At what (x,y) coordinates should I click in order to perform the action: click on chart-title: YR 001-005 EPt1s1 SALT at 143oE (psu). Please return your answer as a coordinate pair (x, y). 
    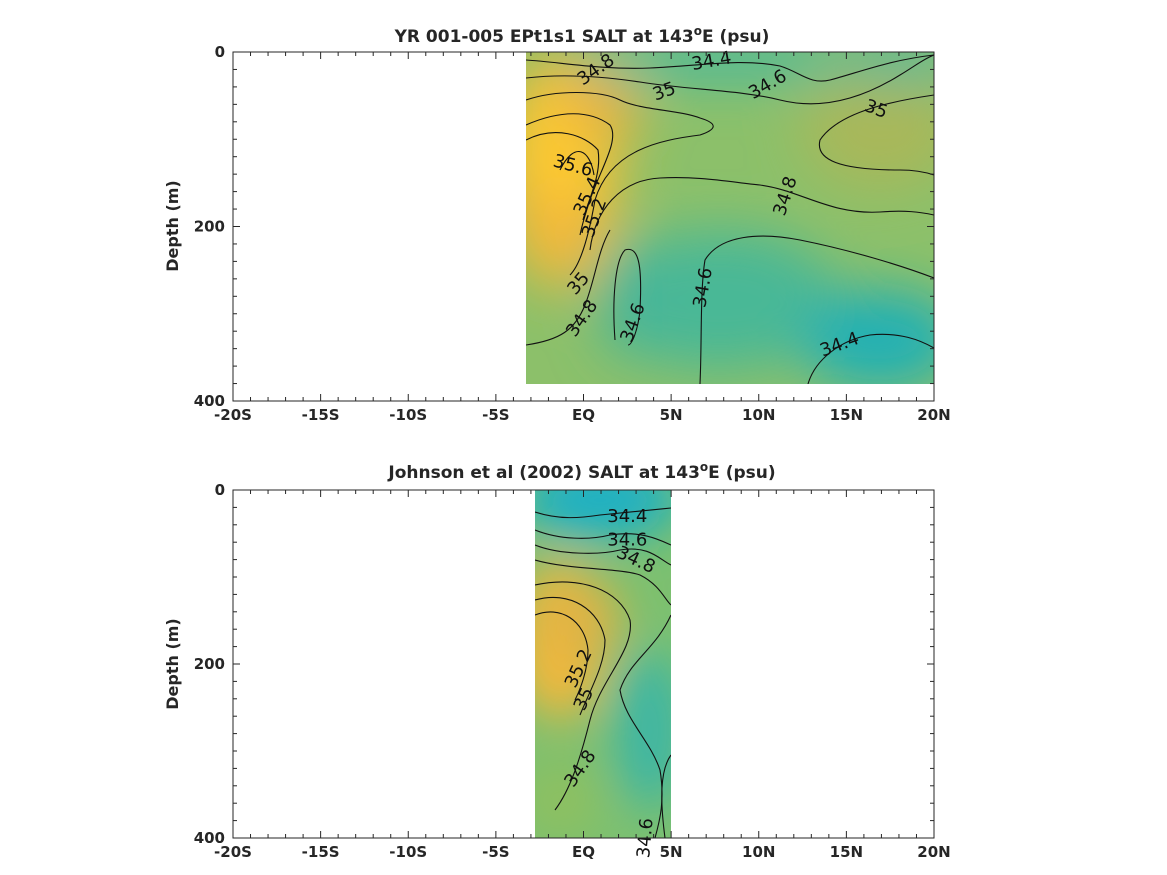
    Looking at the image, I should click on (582, 35).